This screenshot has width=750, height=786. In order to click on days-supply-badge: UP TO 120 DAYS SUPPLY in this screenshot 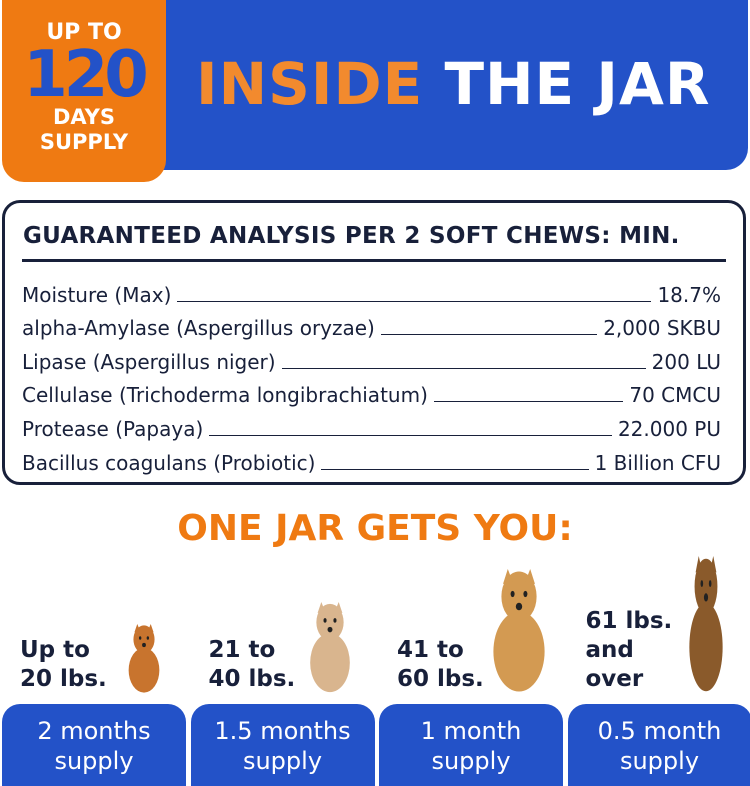, I will do `click(84, 91)`.